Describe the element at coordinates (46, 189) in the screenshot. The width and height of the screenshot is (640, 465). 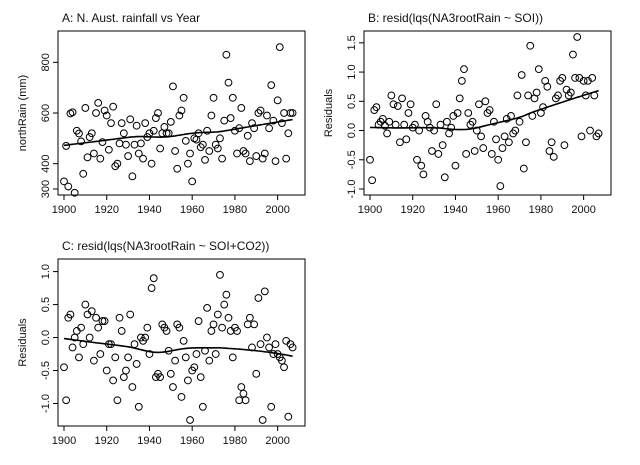
I see `y-tick-label: 300` at that location.